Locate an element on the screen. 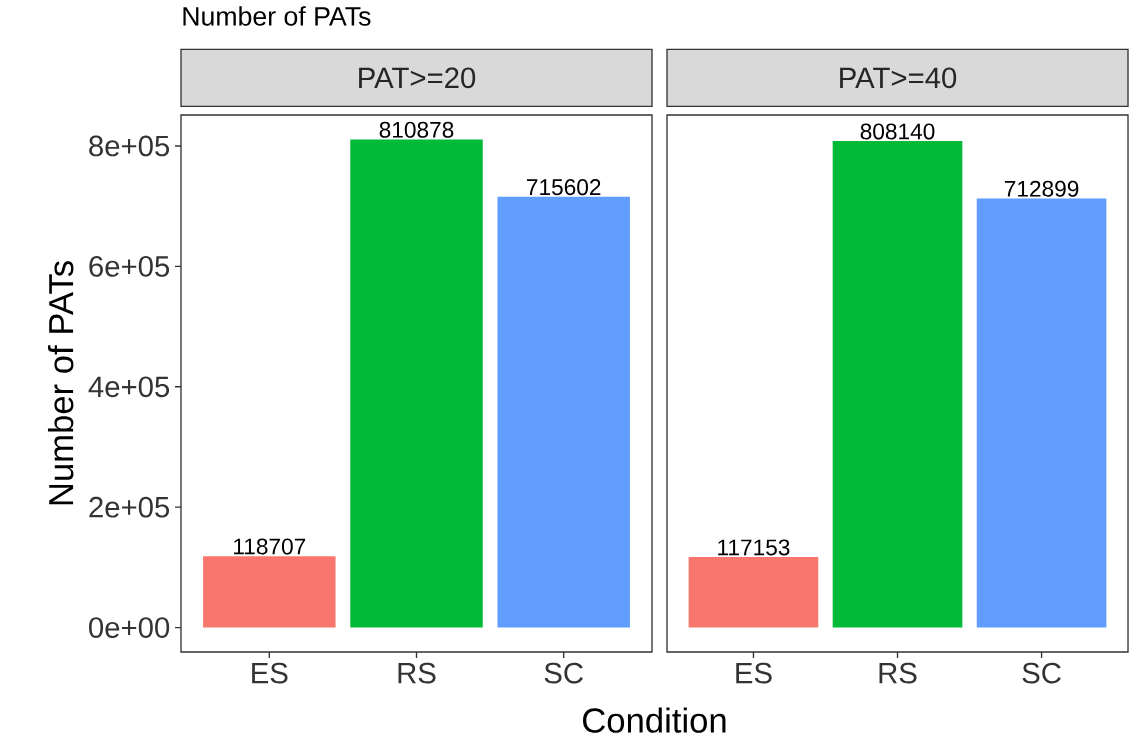 This screenshot has height=747, width=1131. y-tick-label: 6e+05 is located at coordinates (129, 266).